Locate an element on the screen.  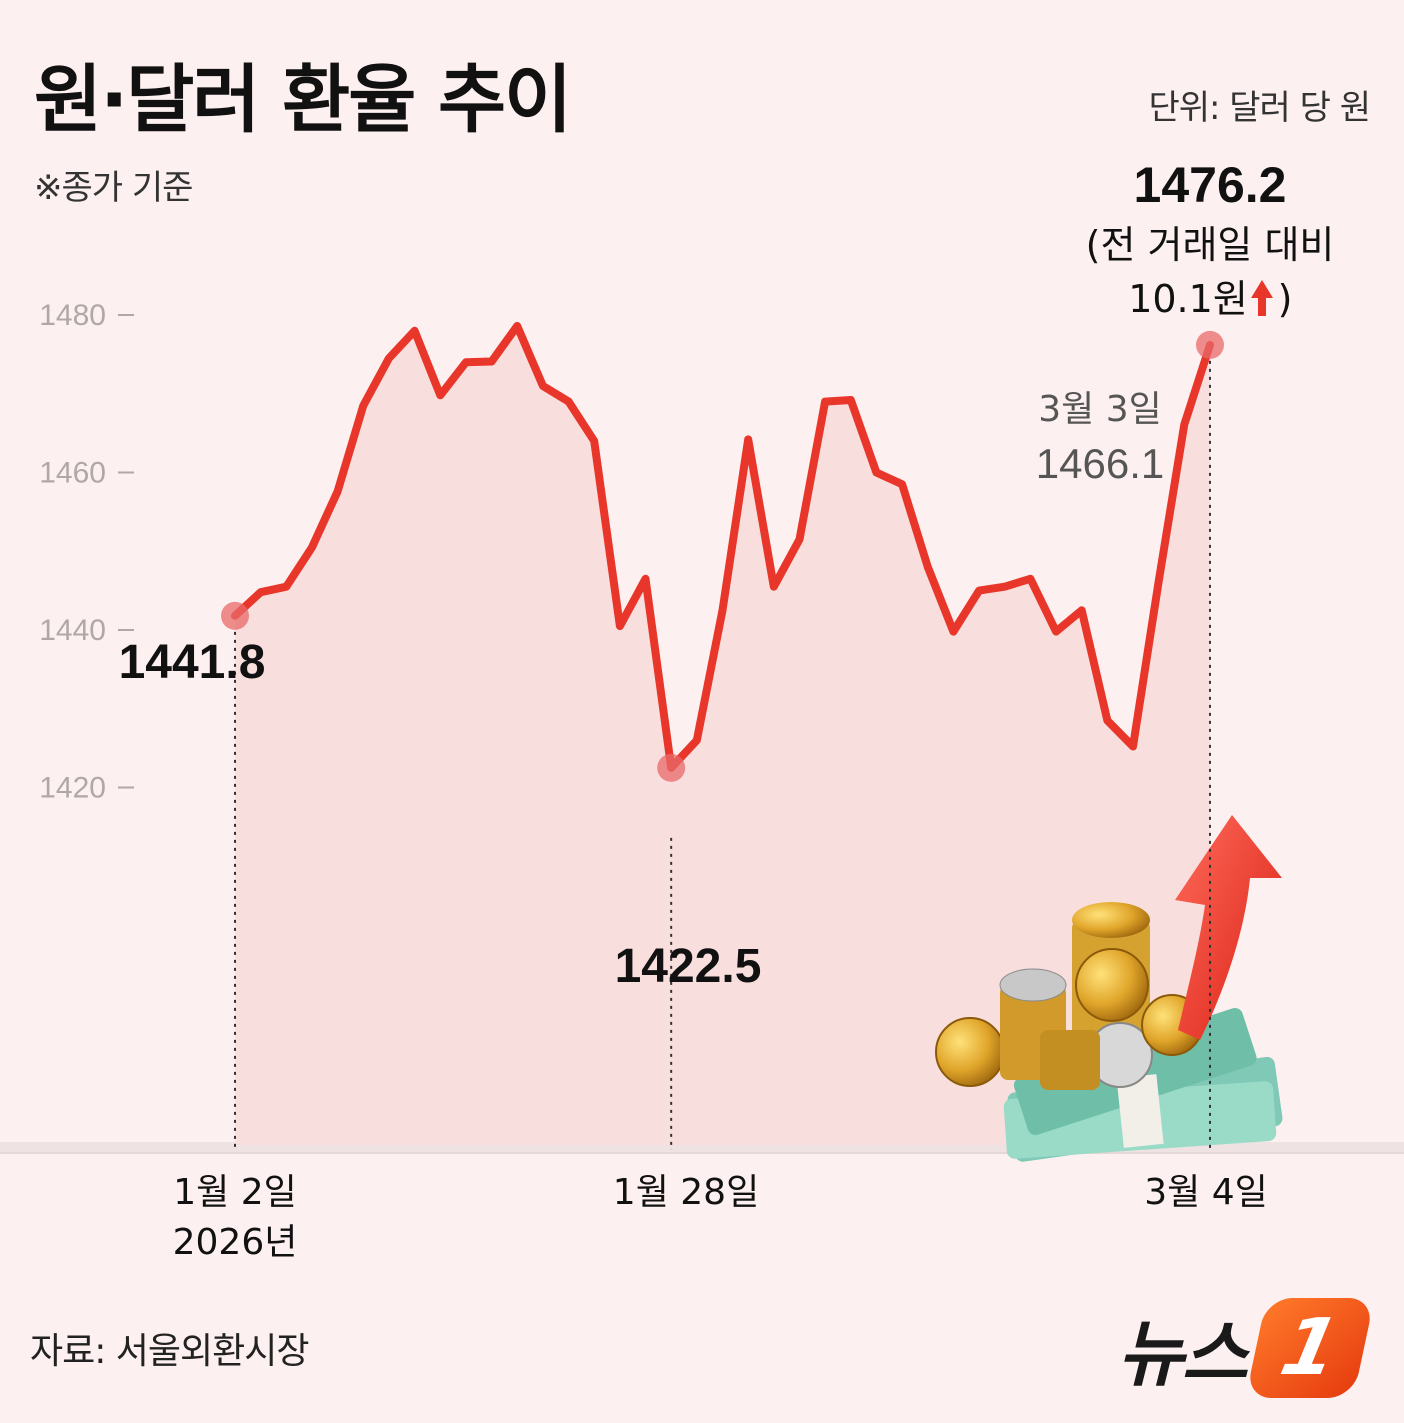
logo-mark: 1 is located at coordinates (1310, 1347).